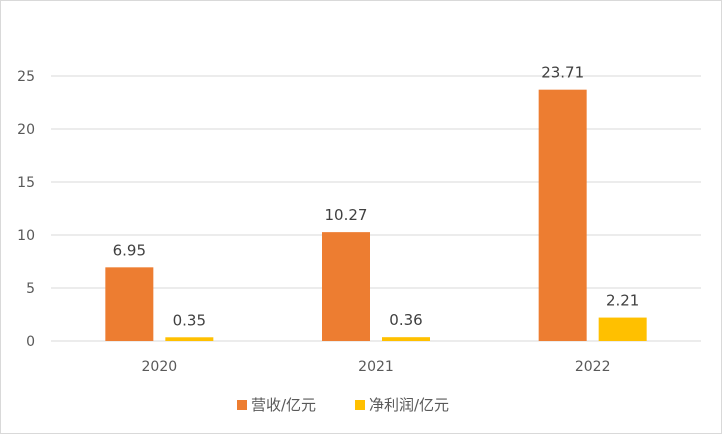 This screenshot has width=722, height=437. Describe the element at coordinates (30, 342) in the screenshot. I see `y-tick-label: 0` at that location.